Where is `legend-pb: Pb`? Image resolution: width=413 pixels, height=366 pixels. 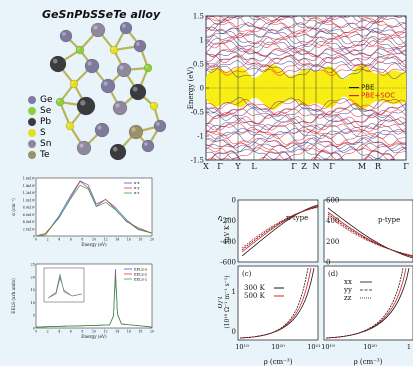 legend-pb: Pb is located at coordinates (48, 121).